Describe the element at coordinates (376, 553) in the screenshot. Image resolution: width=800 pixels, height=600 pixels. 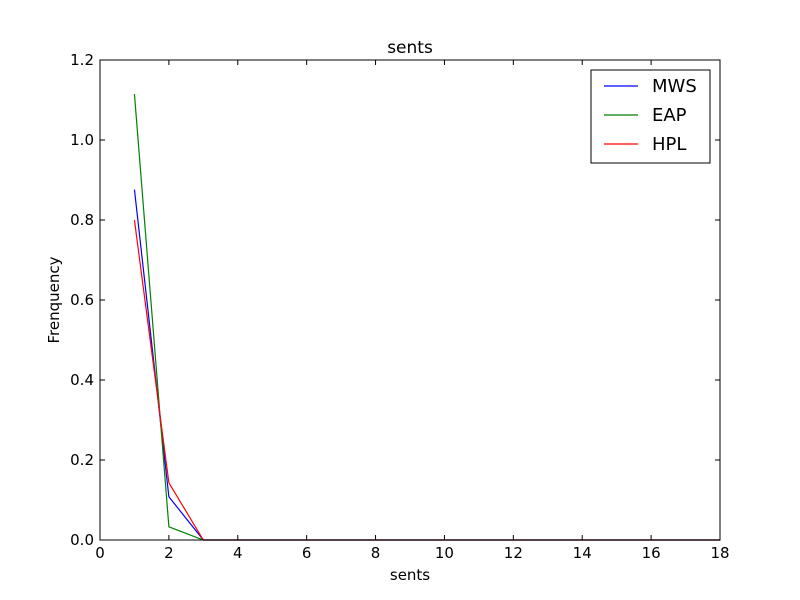
I see `x-tick-label: 8` at that location.